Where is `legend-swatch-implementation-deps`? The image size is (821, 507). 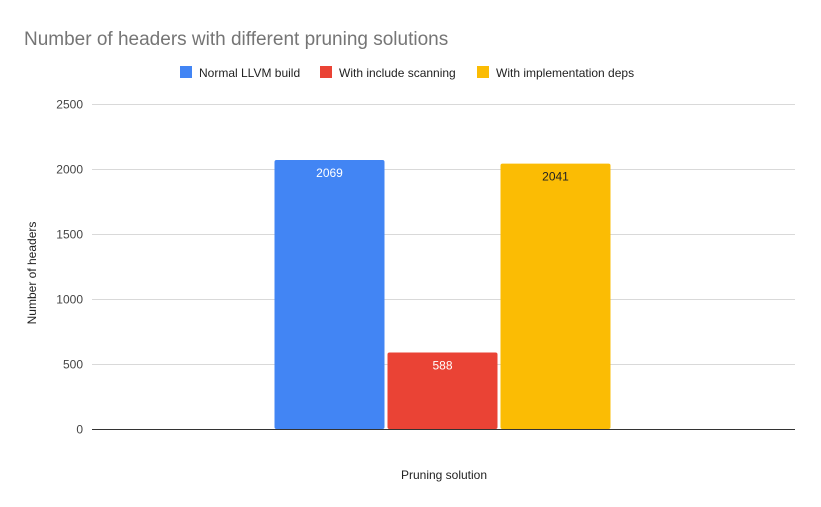 legend-swatch-implementation-deps is located at coordinates (483, 72).